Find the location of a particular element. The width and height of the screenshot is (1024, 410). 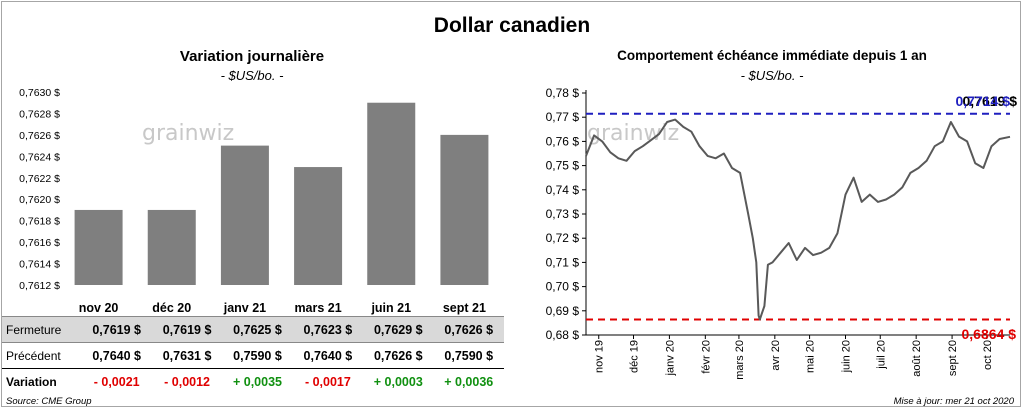

table-cell: - 0,0012 is located at coordinates (187, 381).